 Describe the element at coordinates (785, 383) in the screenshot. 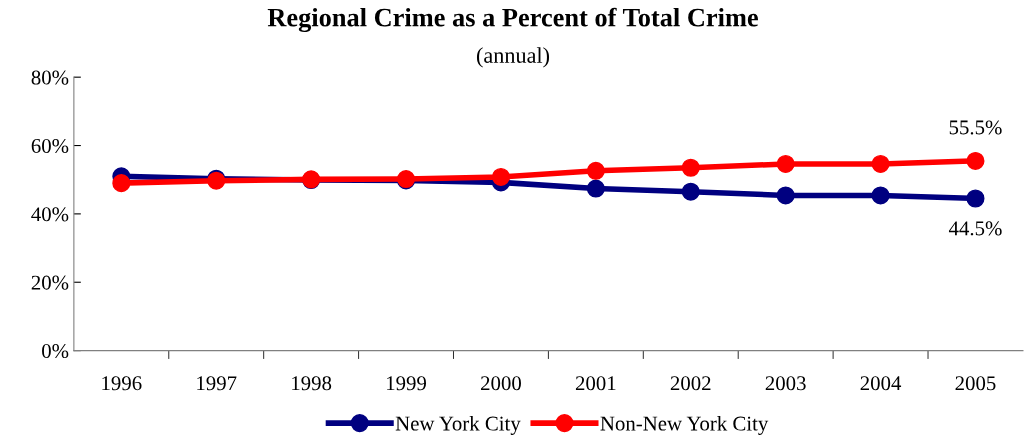

I see `x-tick-label: 2003` at that location.